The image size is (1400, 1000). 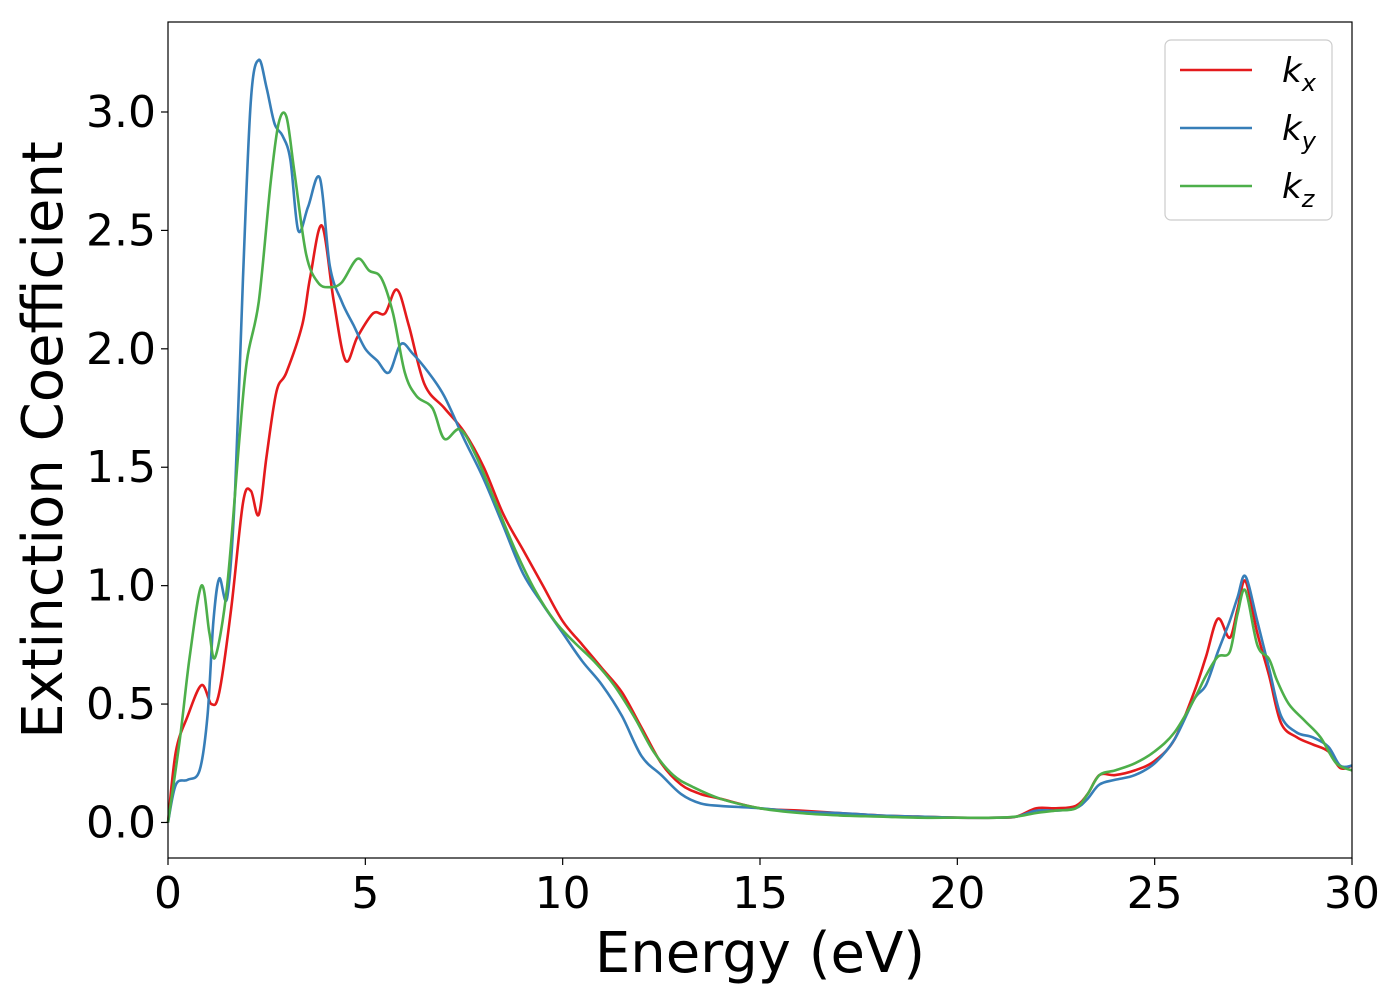 I want to click on x-tick-label: 5, so click(x=365, y=893).